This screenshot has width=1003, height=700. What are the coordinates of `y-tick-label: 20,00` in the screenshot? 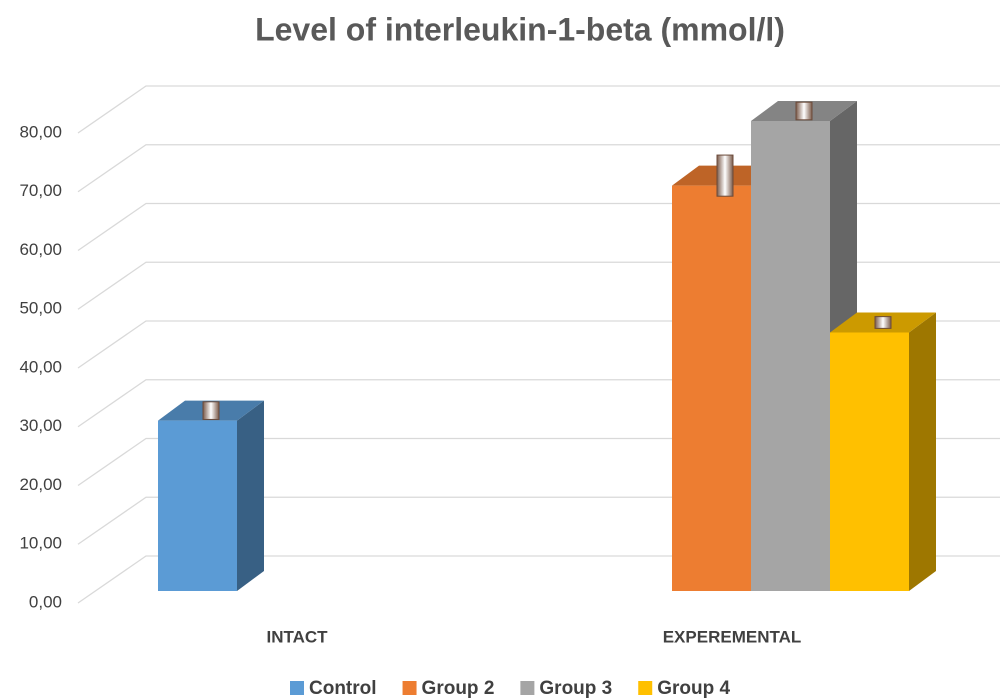 It's located at (40, 484).